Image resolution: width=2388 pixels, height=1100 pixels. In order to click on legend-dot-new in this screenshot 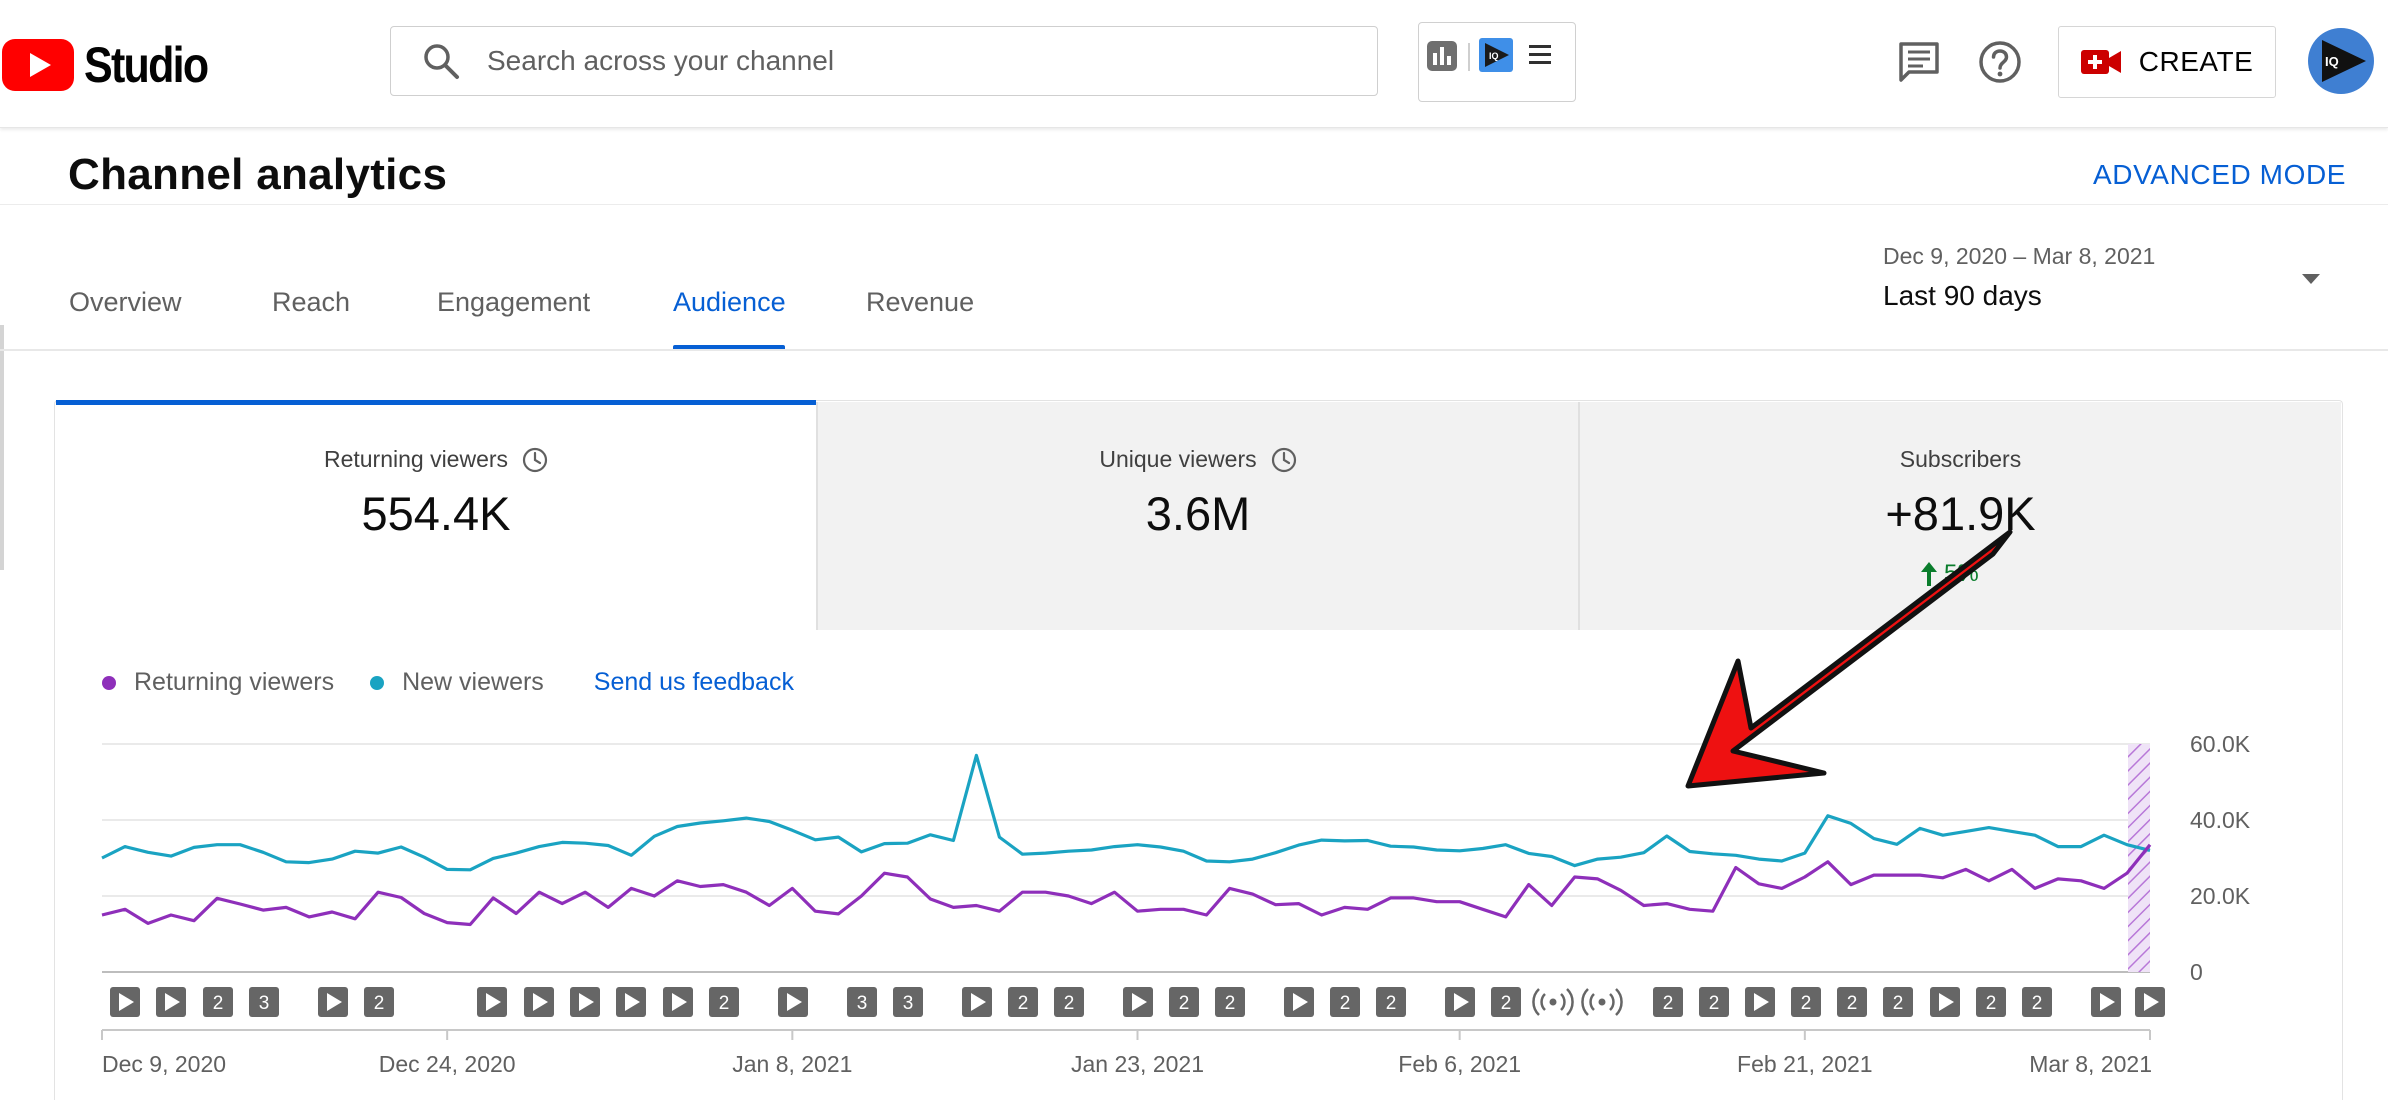, I will do `click(377, 682)`.